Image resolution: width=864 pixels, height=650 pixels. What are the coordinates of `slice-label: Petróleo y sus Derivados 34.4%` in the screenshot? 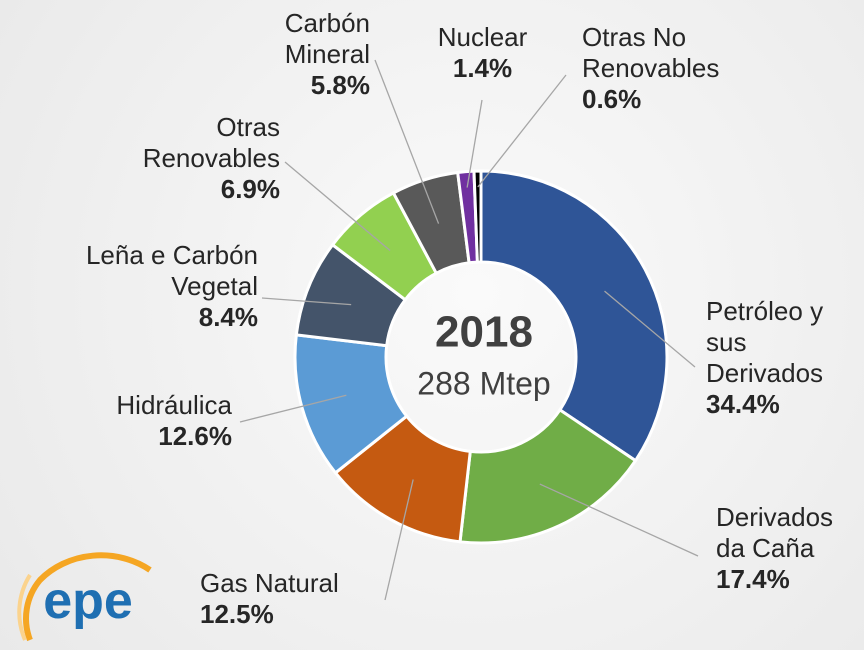 It's located at (781, 358).